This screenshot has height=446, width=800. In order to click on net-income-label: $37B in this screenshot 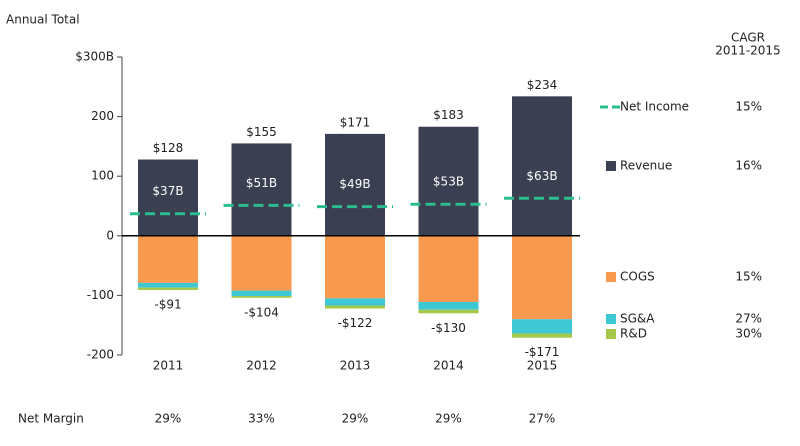, I will do `click(167, 191)`.